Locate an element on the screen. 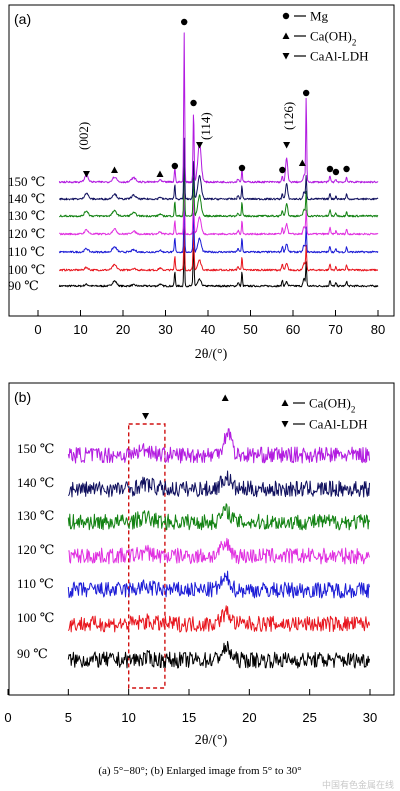 The image size is (400, 791). panel-b-series-label: 120 ℃ is located at coordinates (35, 549).